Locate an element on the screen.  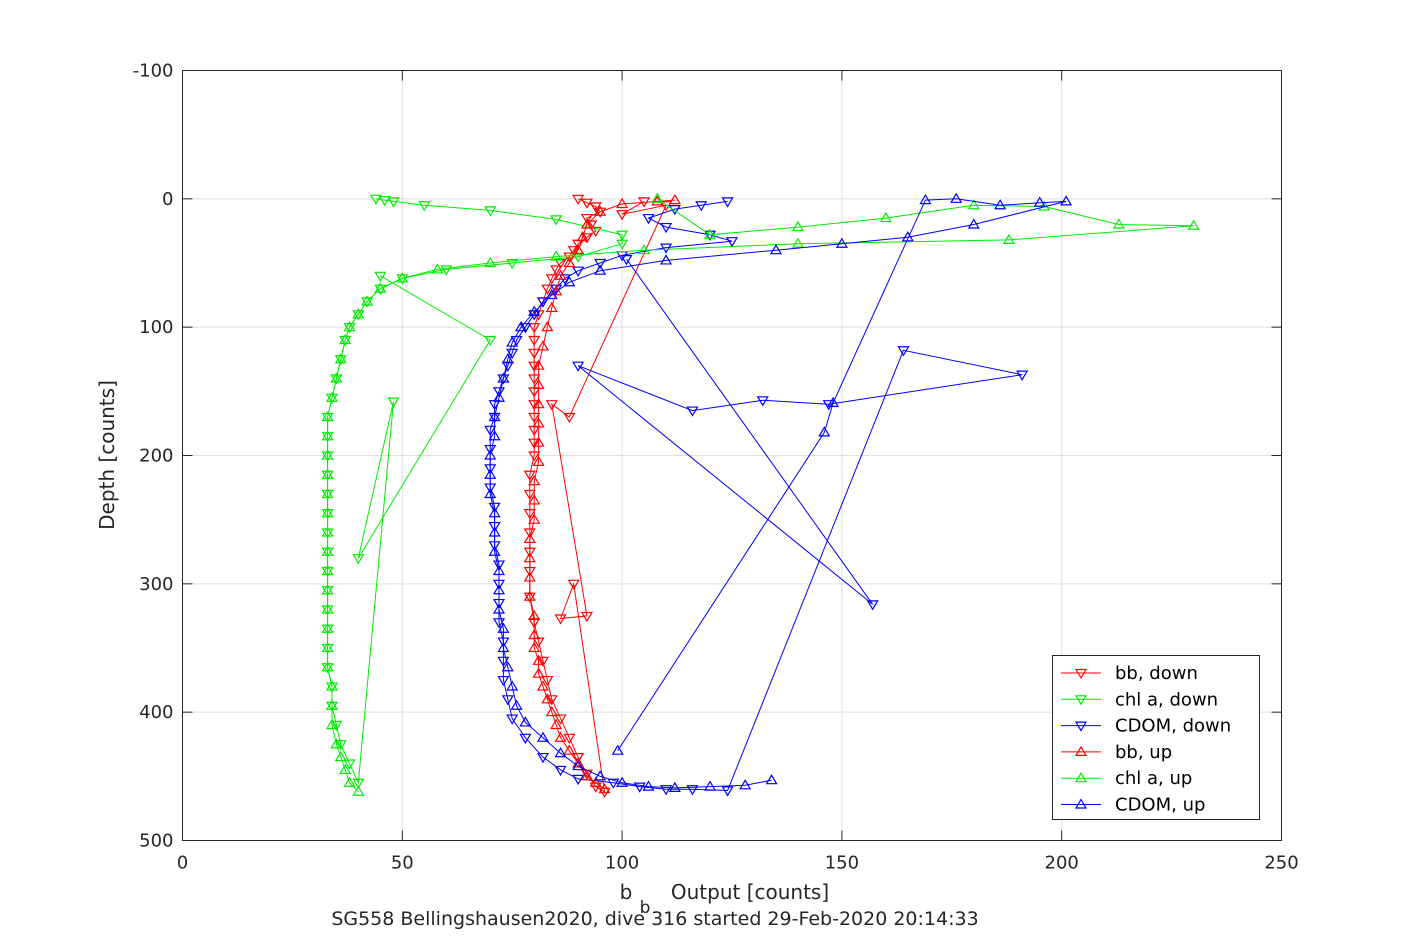
y-tick-label: -100 is located at coordinates (153, 71).